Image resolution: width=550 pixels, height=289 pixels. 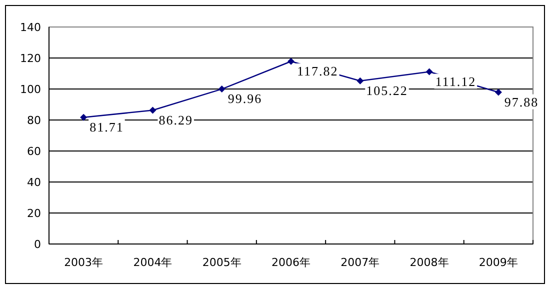 I want to click on label: 97.88, so click(x=521, y=102).